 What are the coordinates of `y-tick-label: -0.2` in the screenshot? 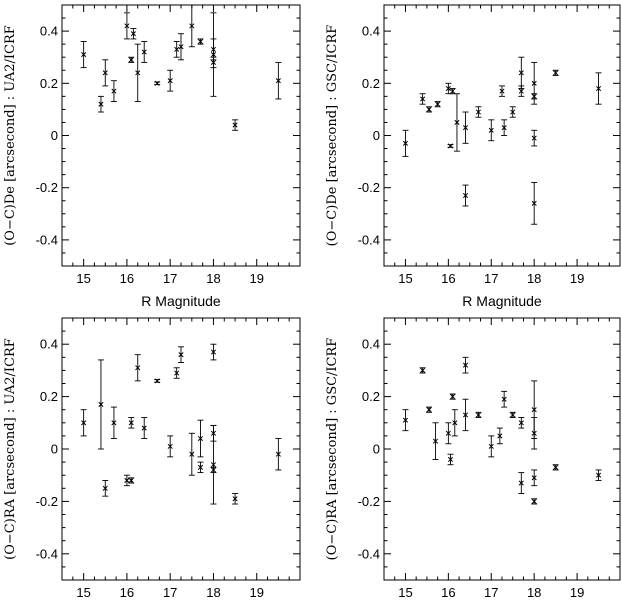 It's located at (369, 501).